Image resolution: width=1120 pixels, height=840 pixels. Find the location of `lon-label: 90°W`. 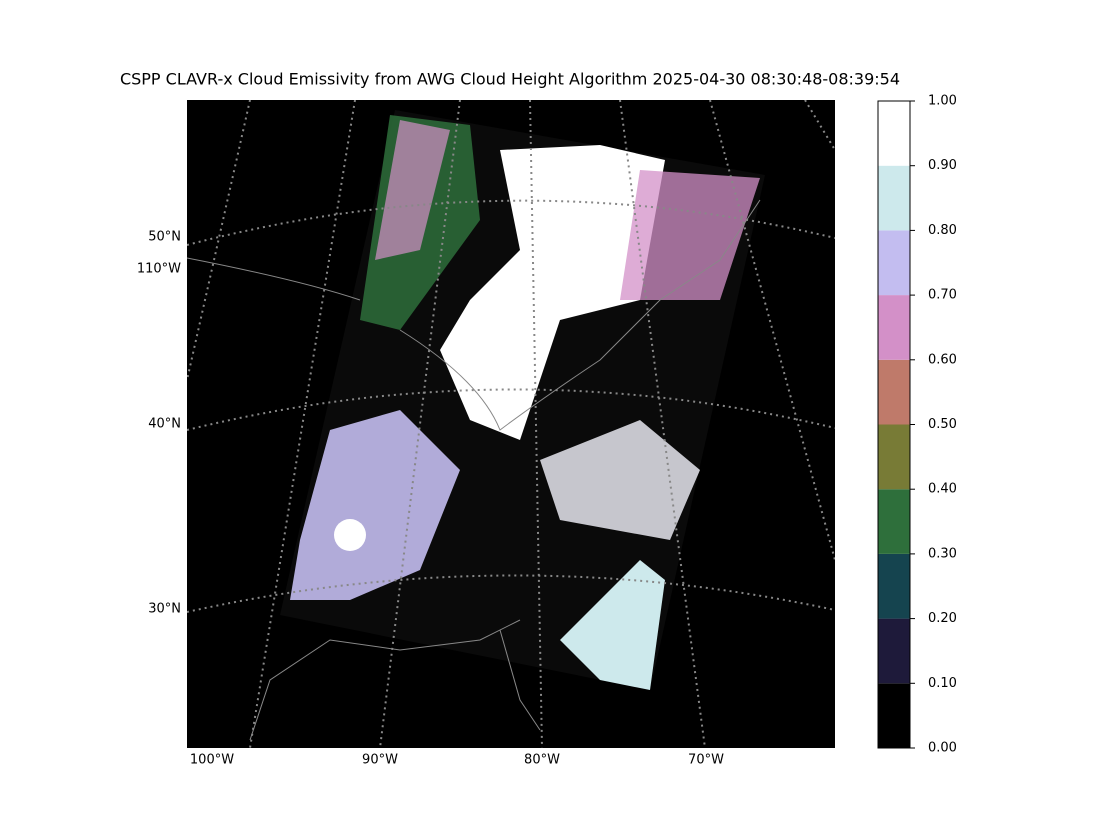

lon-label: 90°W is located at coordinates (380, 760).